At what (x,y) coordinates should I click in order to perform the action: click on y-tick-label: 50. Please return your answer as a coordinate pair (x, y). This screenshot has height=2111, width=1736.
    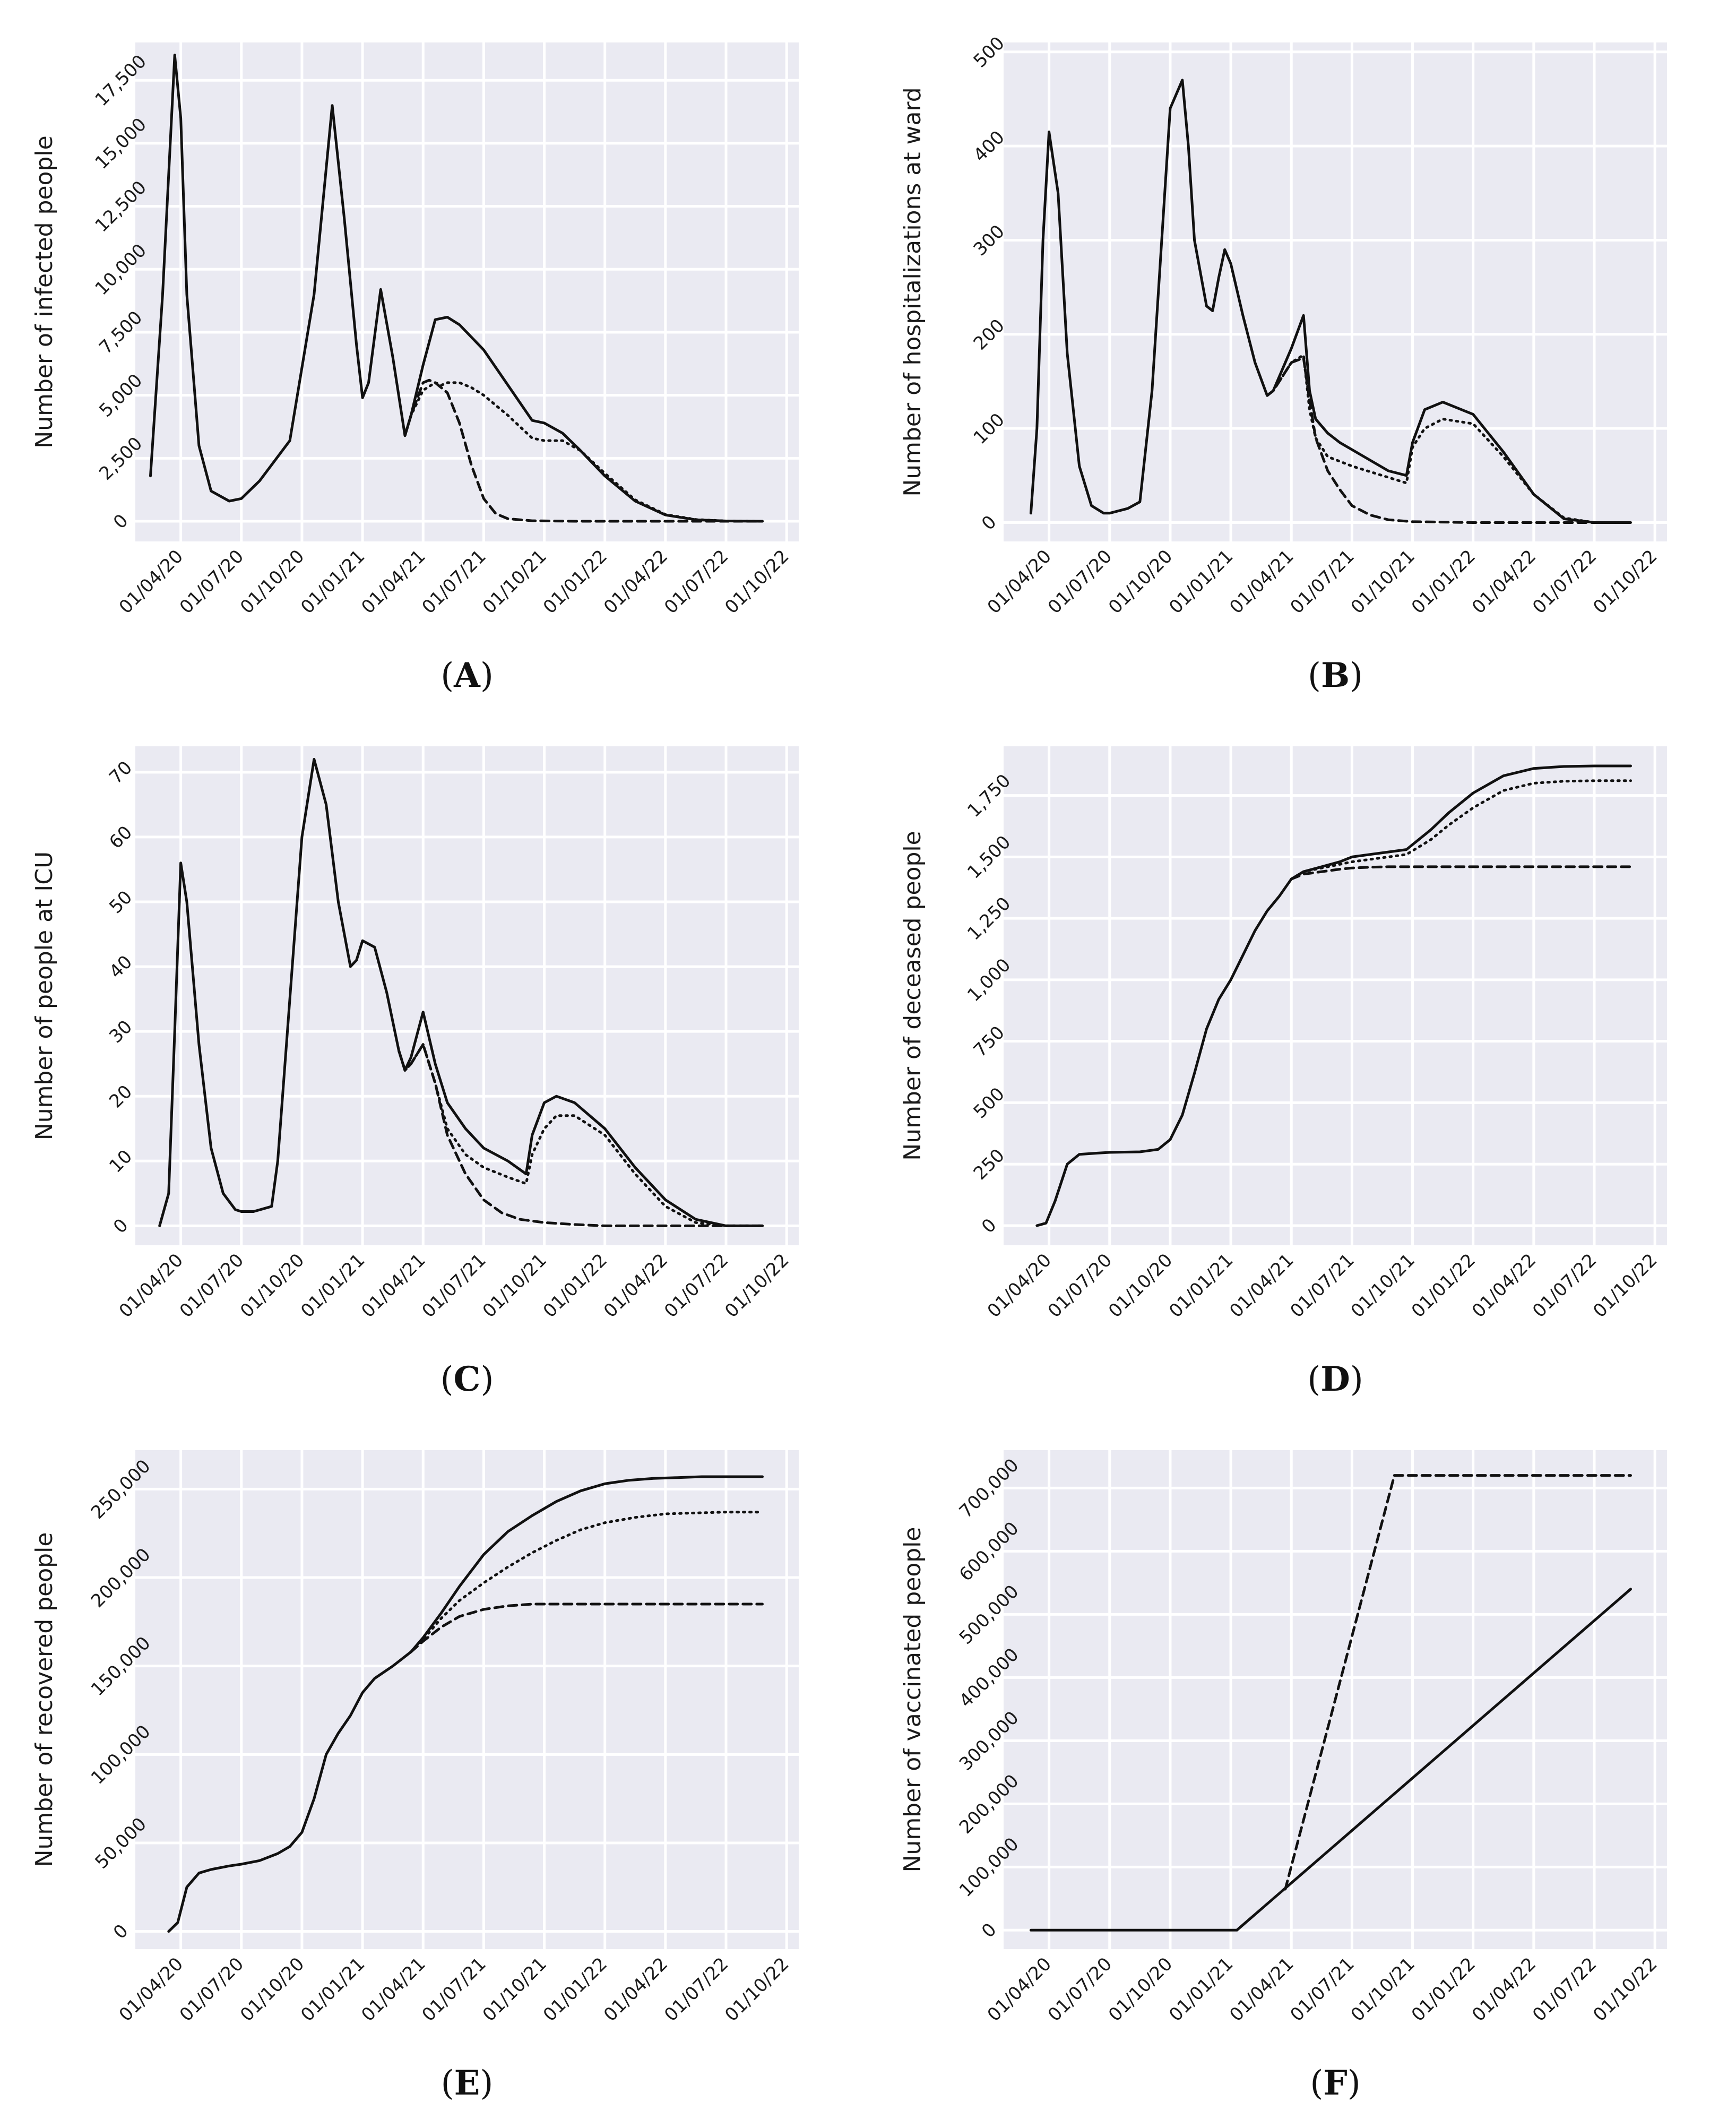
    Looking at the image, I should click on (120, 902).